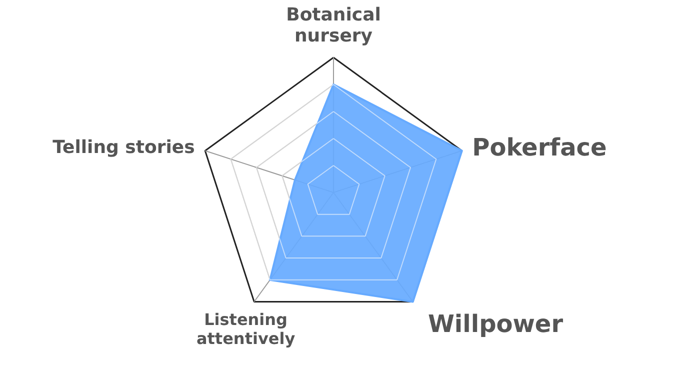 The height and width of the screenshot is (367, 678). Describe the element at coordinates (496, 324) in the screenshot. I see `spoke-label: Willpower` at that location.